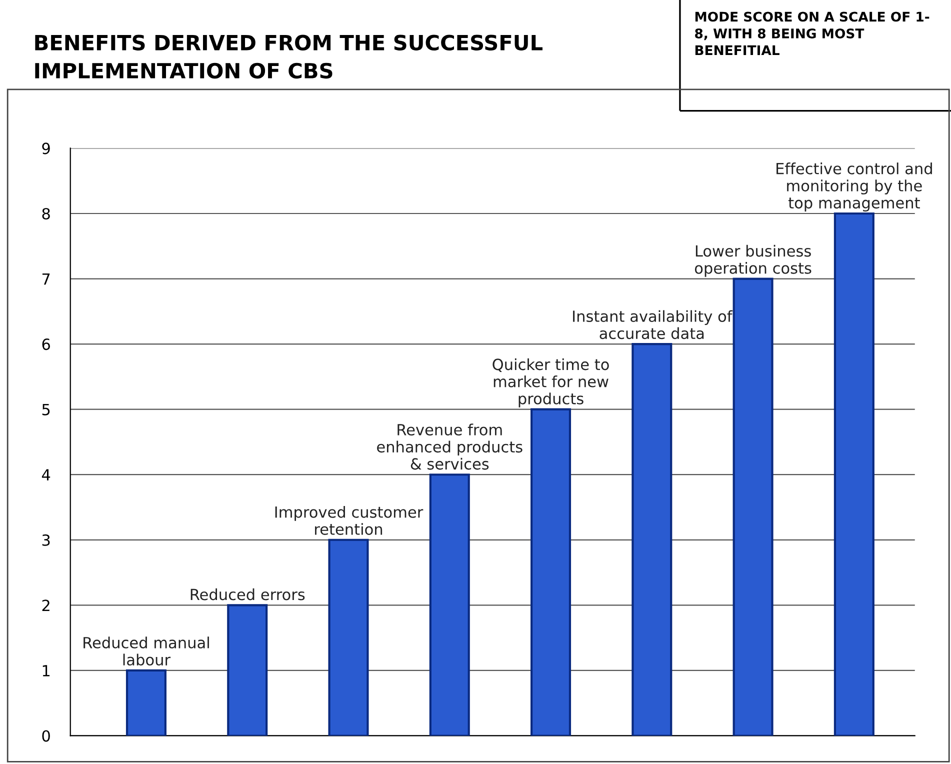 The width and height of the screenshot is (951, 764). I want to click on y-tick-label: 0, so click(46, 736).